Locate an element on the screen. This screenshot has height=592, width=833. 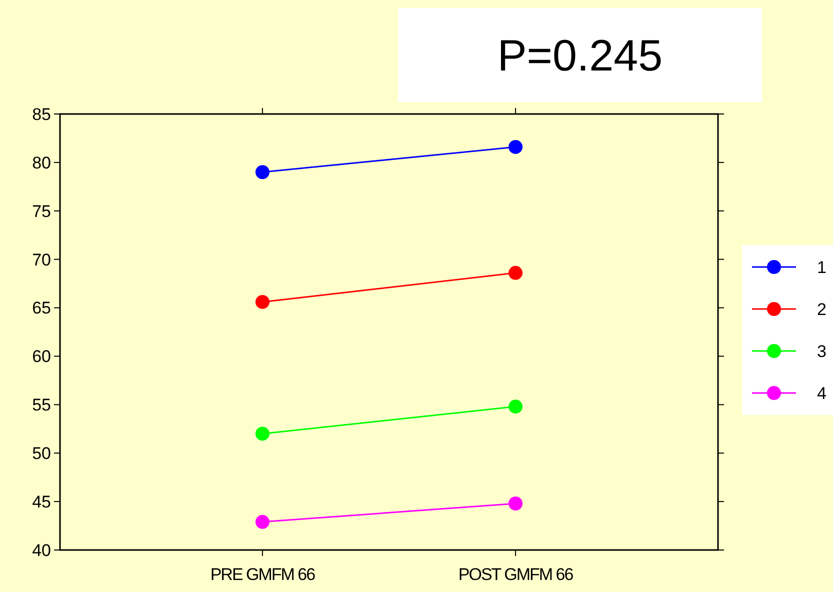
y-tick-label: 65 is located at coordinates (41, 308).